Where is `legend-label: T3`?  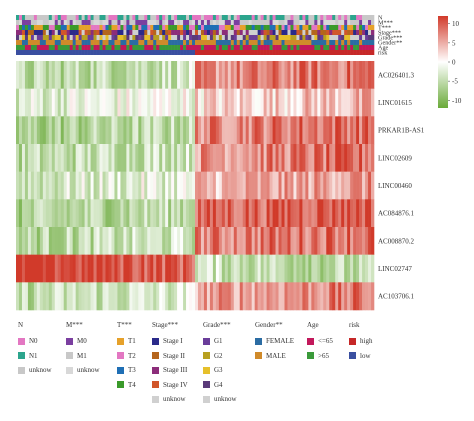 legend-label: T3 is located at coordinates (132, 370).